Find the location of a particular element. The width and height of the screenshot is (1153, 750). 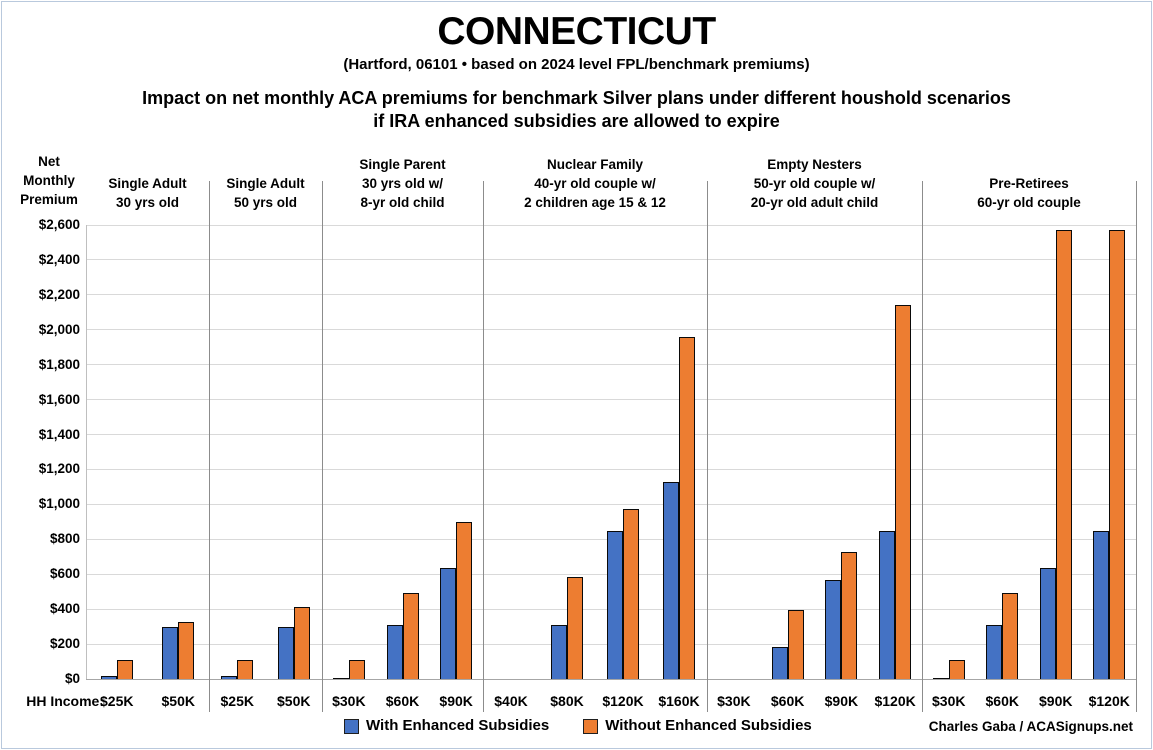

hh-income-label: $40K is located at coordinates (511, 701).